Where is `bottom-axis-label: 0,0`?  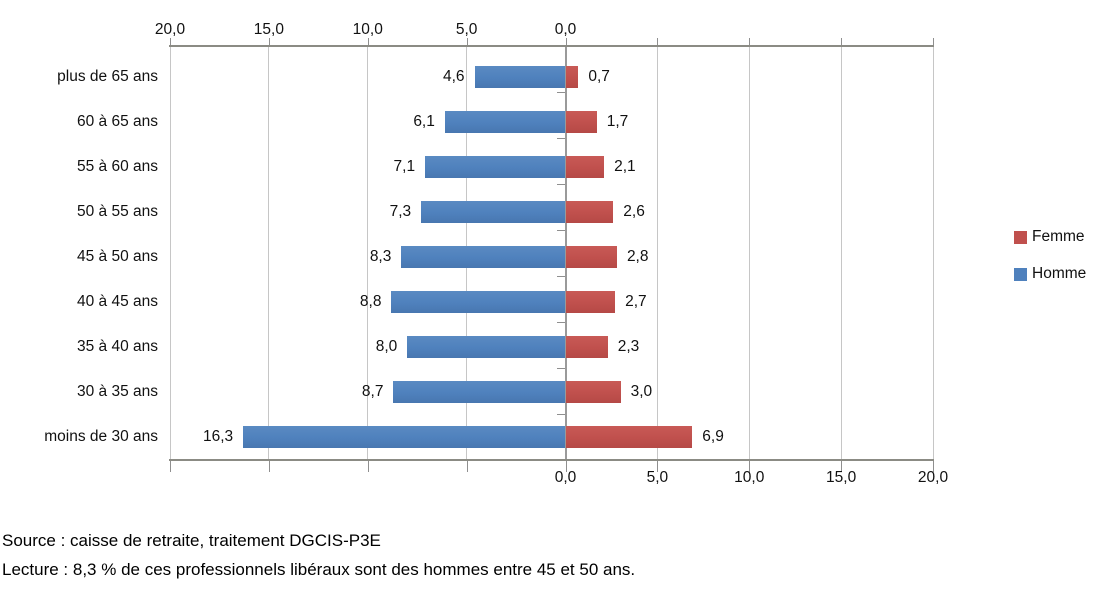 bottom-axis-label: 0,0 is located at coordinates (565, 477).